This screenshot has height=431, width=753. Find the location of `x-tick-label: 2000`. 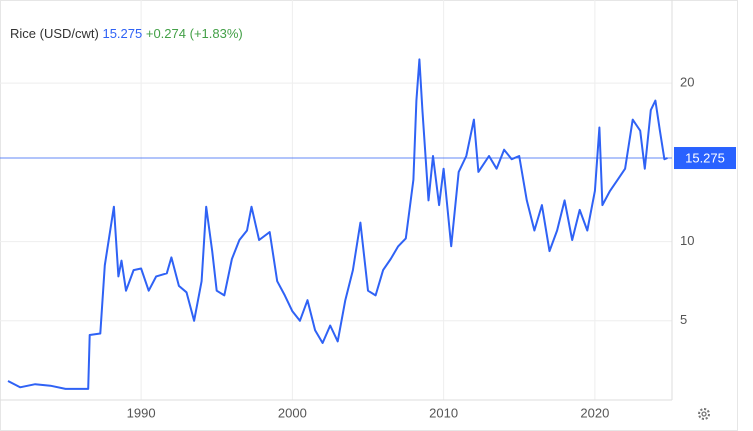

x-tick-label: 2000 is located at coordinates (292, 412).